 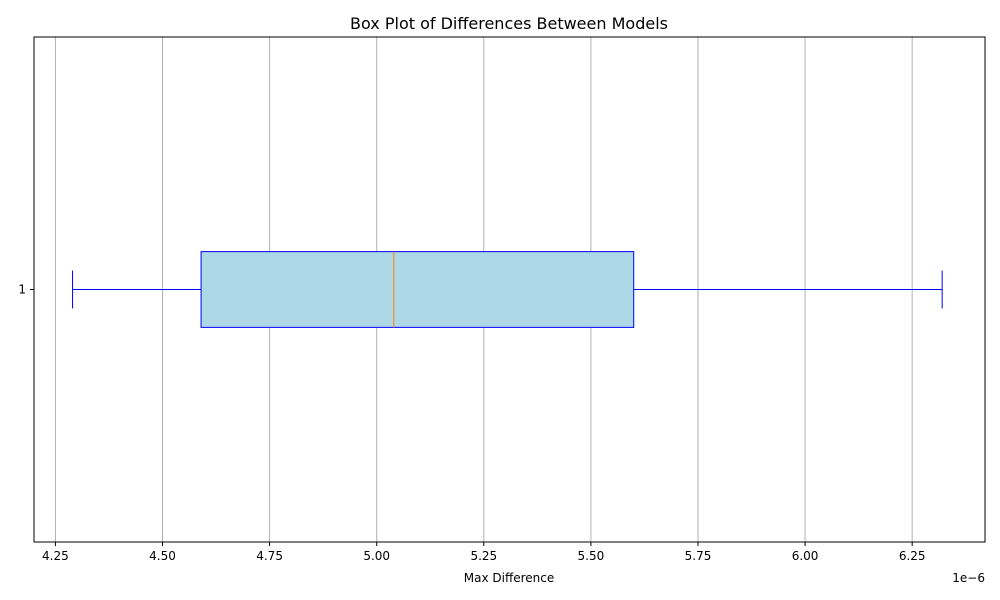 What do you see at coordinates (55, 556) in the screenshot?
I see `x-tick-label: 4.25` at bounding box center [55, 556].